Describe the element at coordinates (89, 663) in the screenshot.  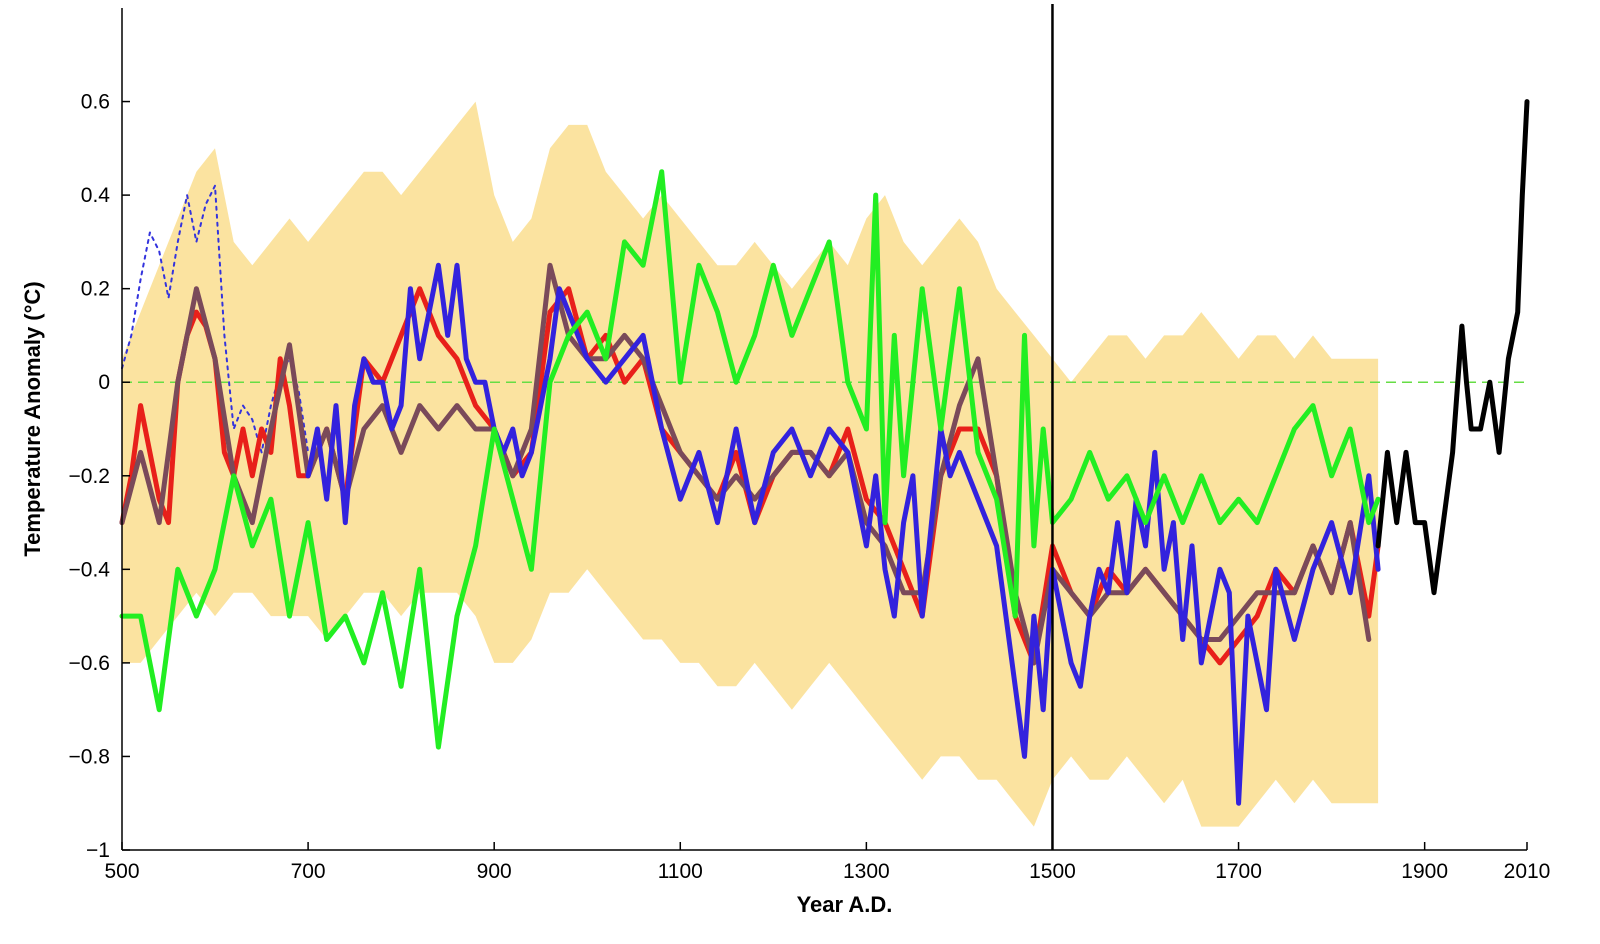
I see `y-tick-label: −0.6` at that location.